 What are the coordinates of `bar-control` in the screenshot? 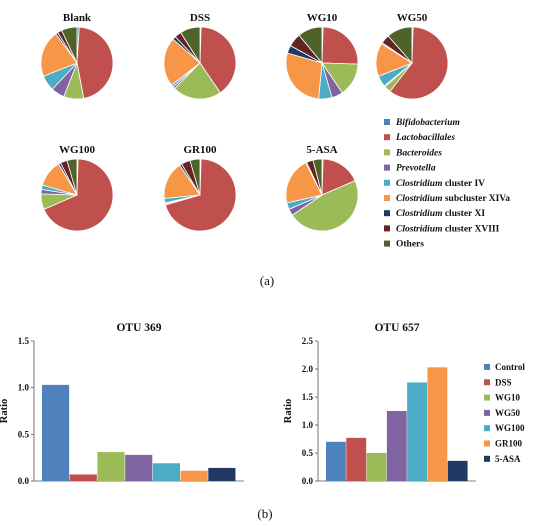 It's located at (336, 461).